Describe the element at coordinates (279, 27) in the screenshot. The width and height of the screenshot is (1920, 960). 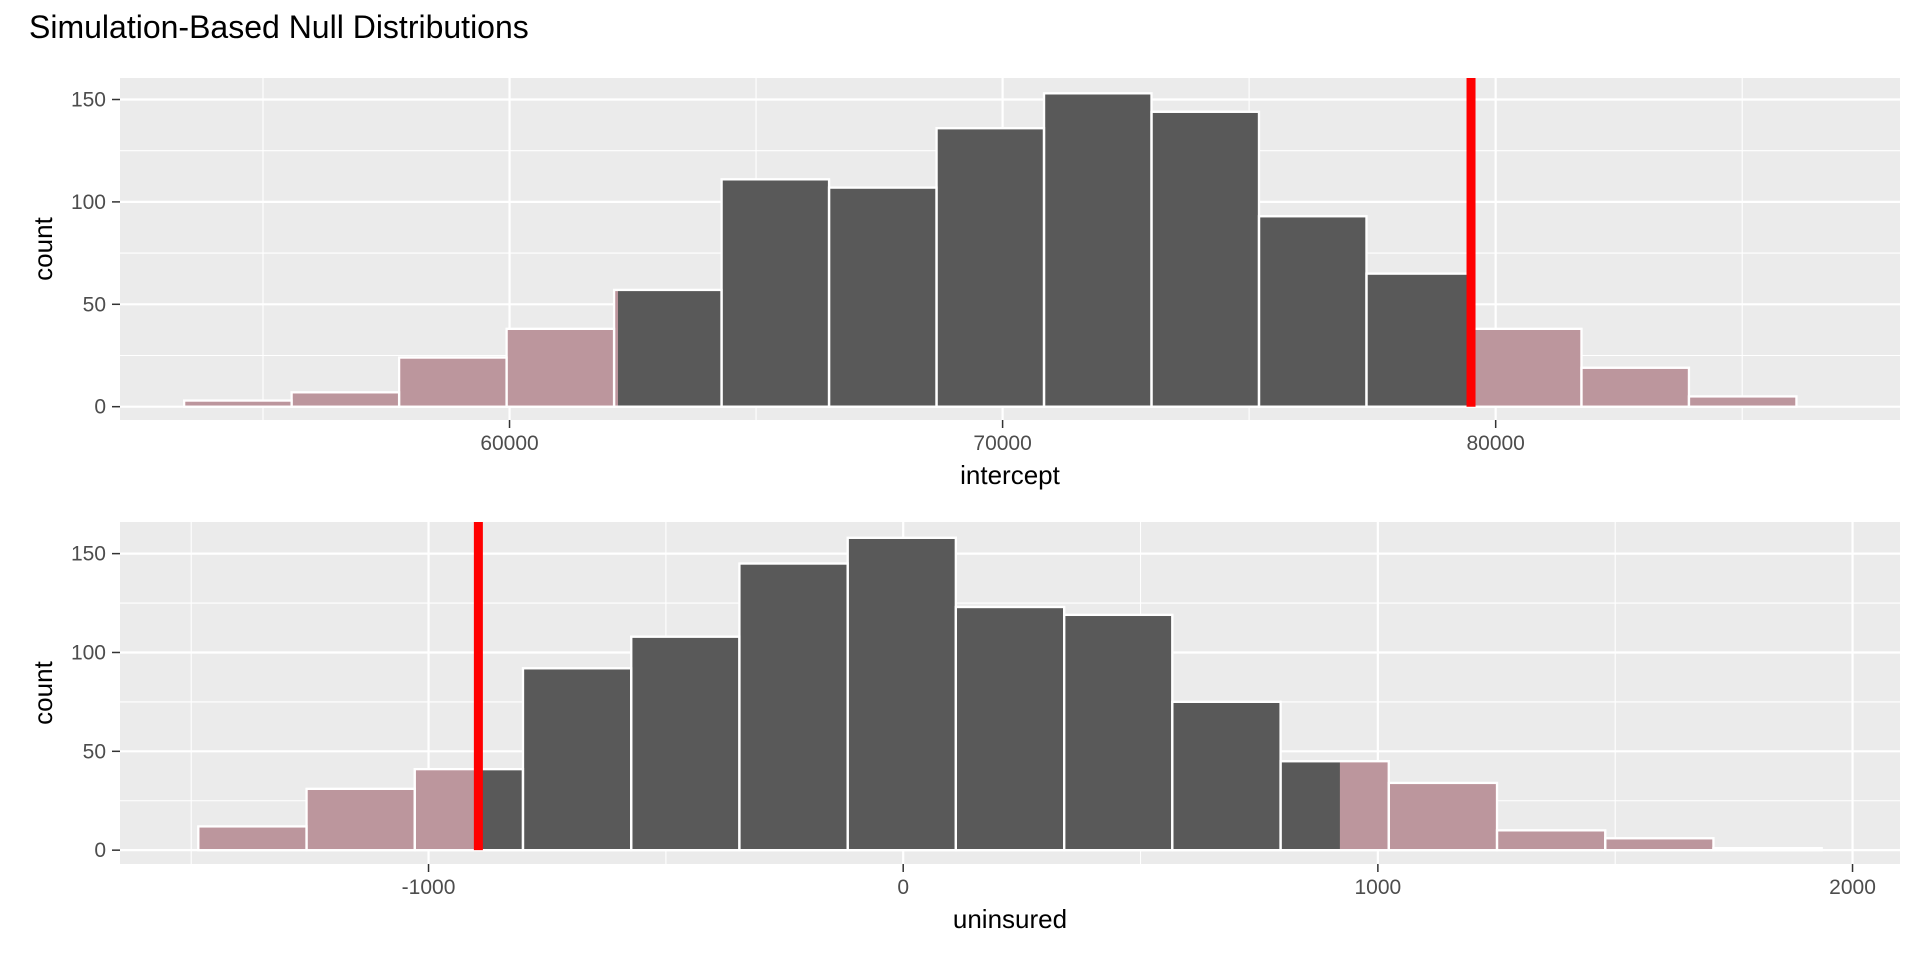
I see `chart-title: Simulation-Based Null Distributions` at that location.